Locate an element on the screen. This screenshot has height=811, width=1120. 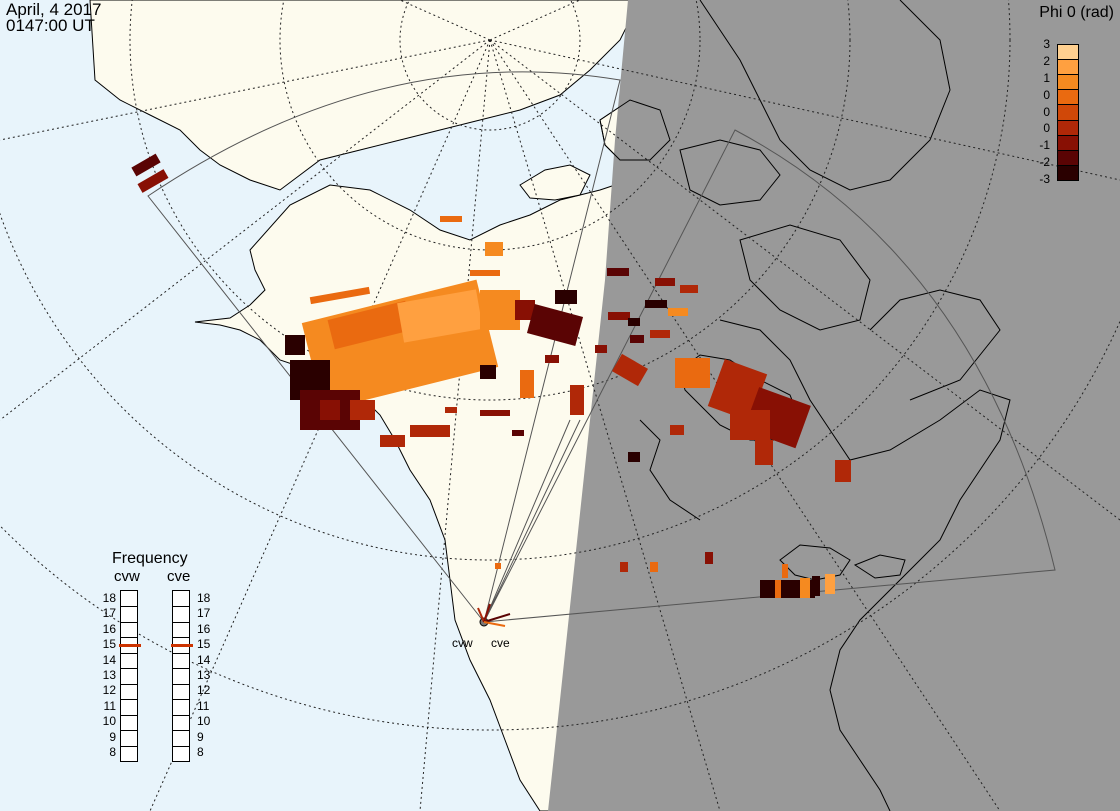
colorbar-tick-label: 1 is located at coordinates (1046, 77).